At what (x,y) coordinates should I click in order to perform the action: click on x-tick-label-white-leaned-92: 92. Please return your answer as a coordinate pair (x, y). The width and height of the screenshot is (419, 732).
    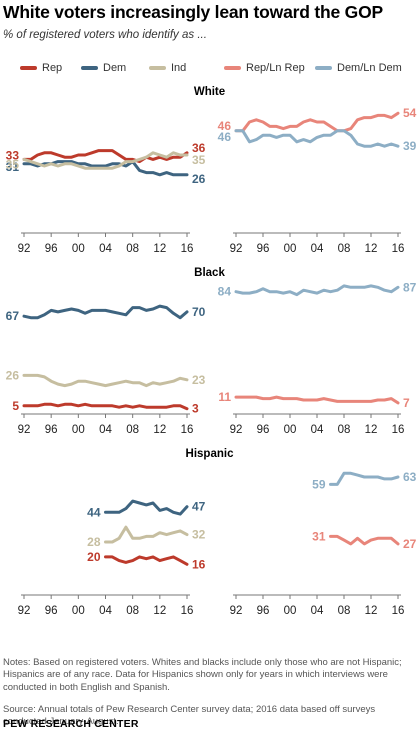
    Looking at the image, I should click on (236, 249).